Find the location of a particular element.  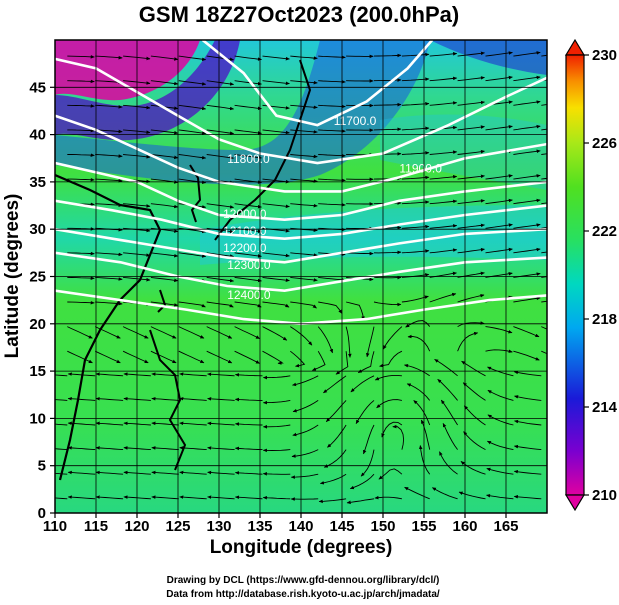

y-tick-label: 25 is located at coordinates (37, 277).